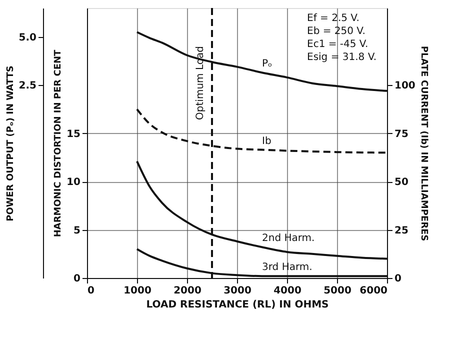  I want to click on x-axis-title: LOAD RESISTANCE (RL) IN OHMS, so click(237, 305).